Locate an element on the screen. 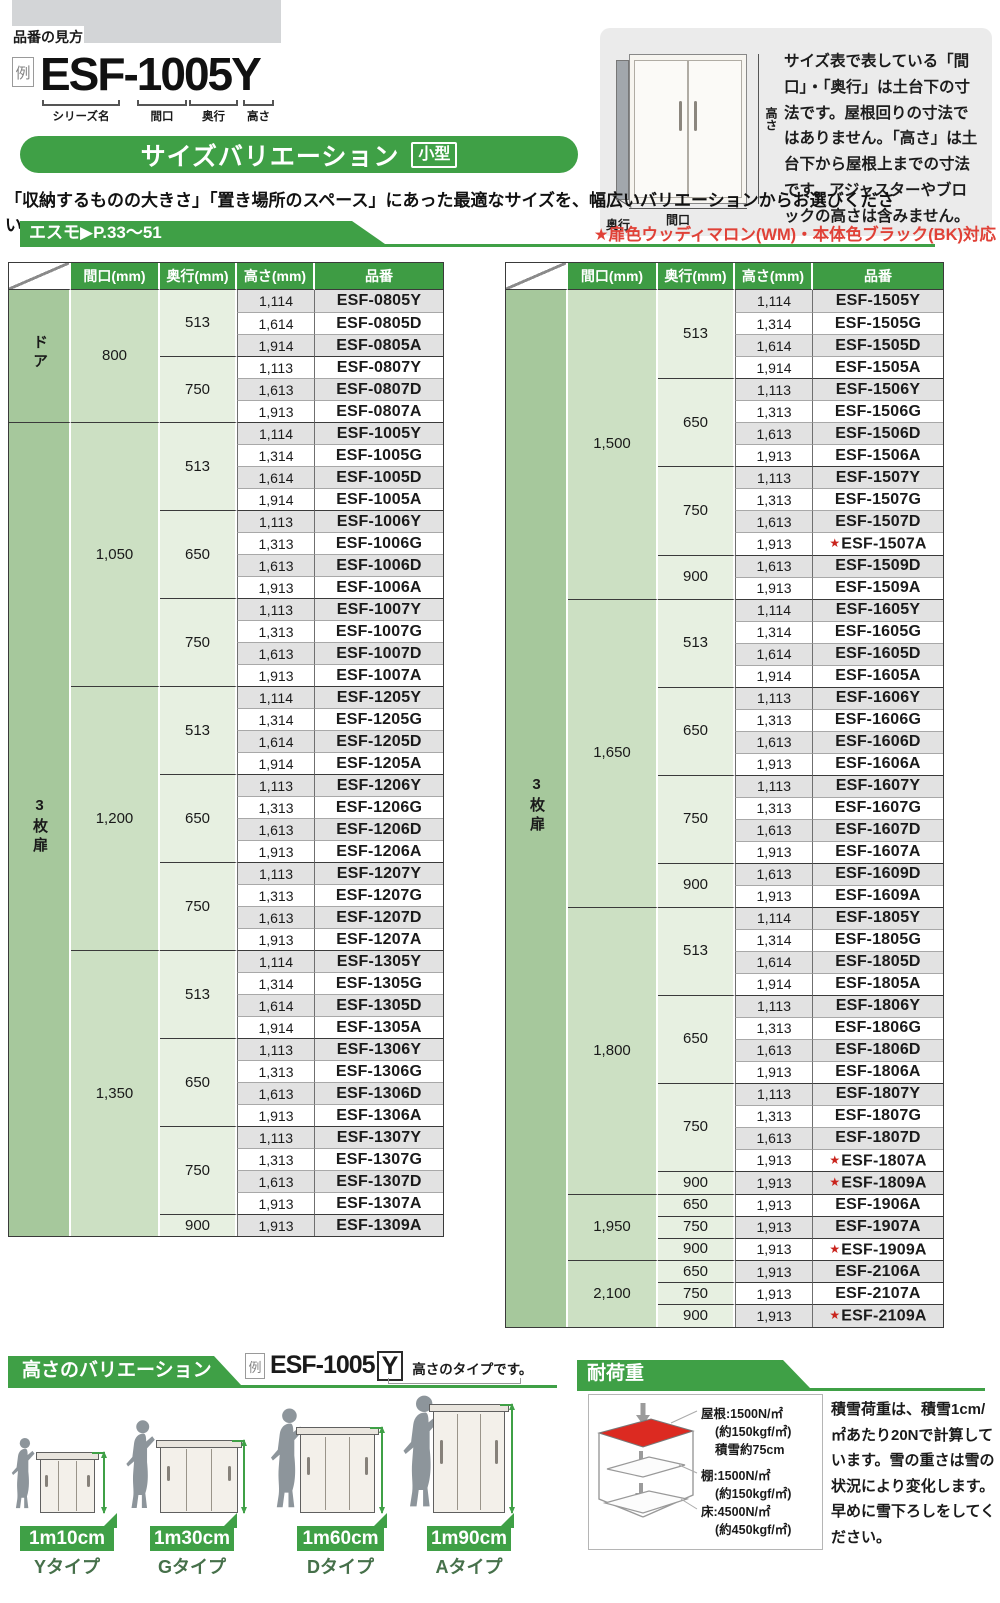 Image resolution: width=1000 pixels, height=1603 pixels. product-code: ESF-1607G is located at coordinates (878, 807).